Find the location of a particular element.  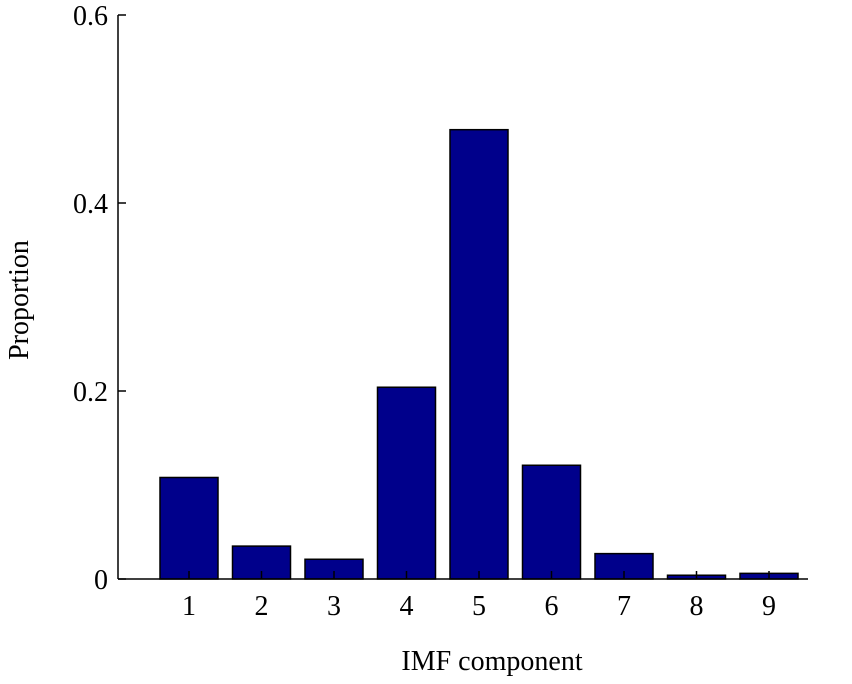

x-tick-label-7: 7 is located at coordinates (624, 606).